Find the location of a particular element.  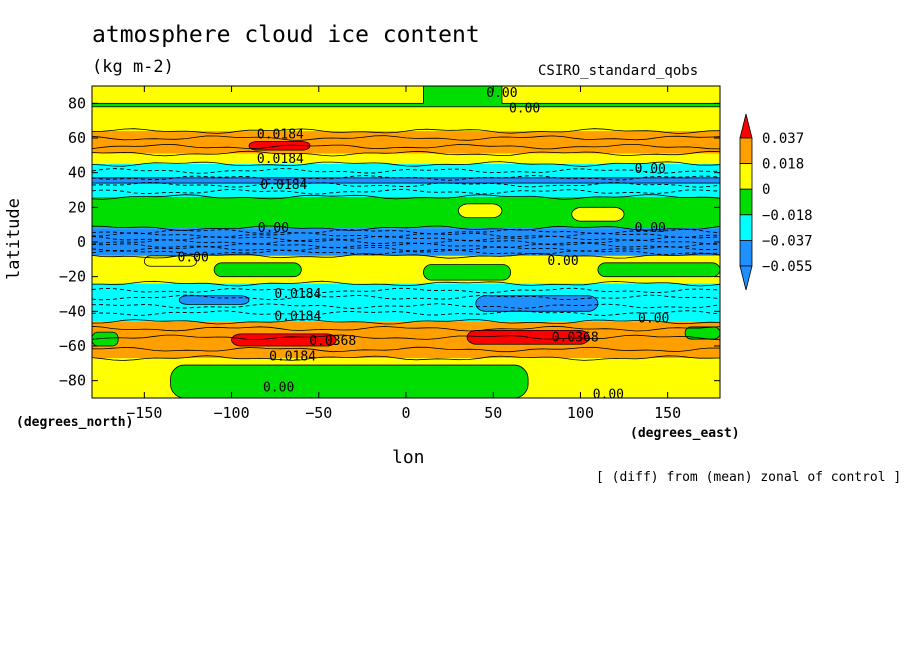

y-tick-label: −20 is located at coordinates (72, 277).